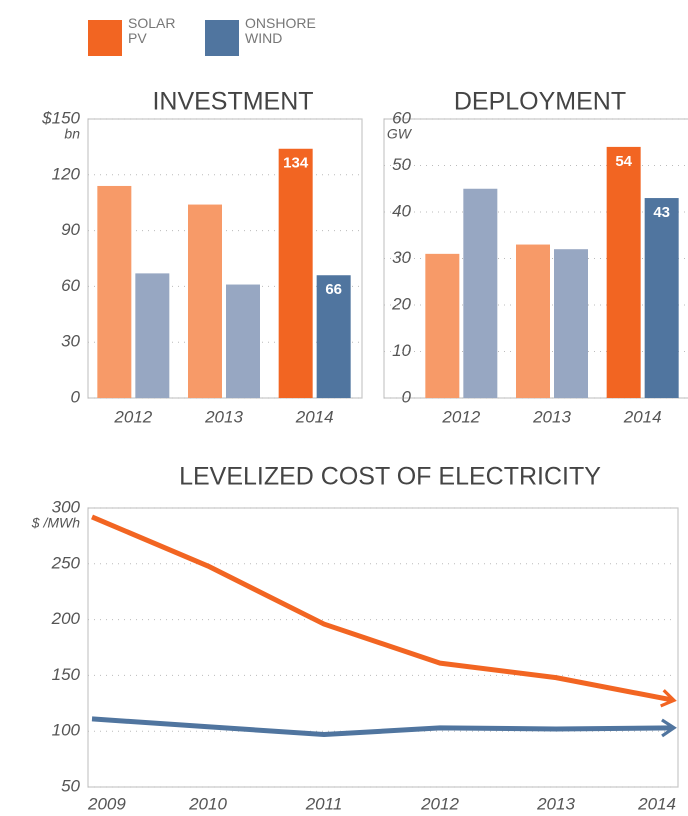 The image size is (688, 816). Describe the element at coordinates (66, 730) in the screenshot. I see `y-tick-label: 100` at that location.